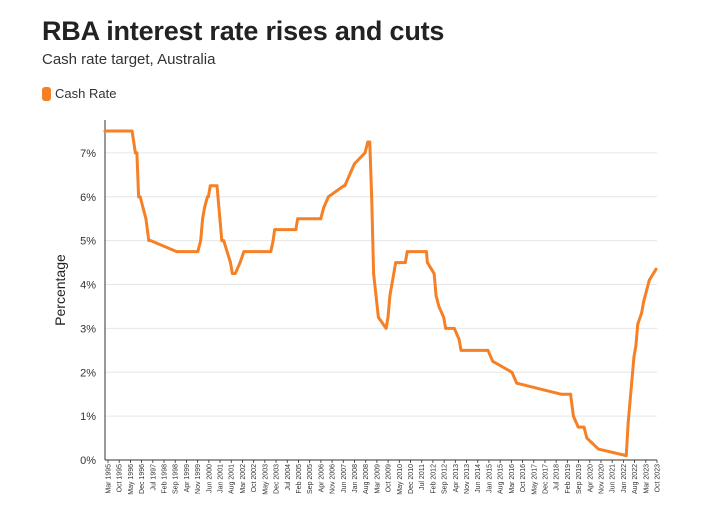 This screenshot has height=523, width=716. Describe the element at coordinates (366, 479) in the screenshot. I see `x-tick-label: Aug 2008` at that location.